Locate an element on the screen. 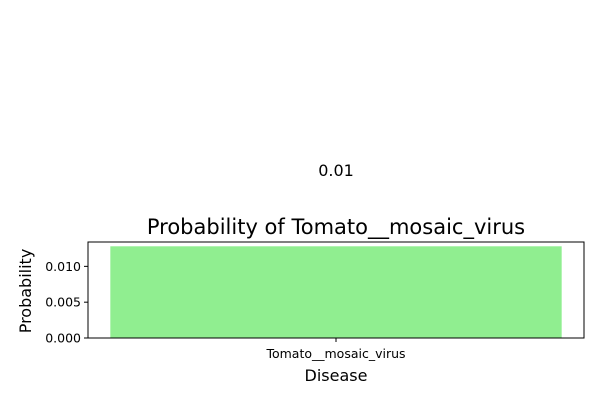  y-axis-label: Probability is located at coordinates (25, 291).